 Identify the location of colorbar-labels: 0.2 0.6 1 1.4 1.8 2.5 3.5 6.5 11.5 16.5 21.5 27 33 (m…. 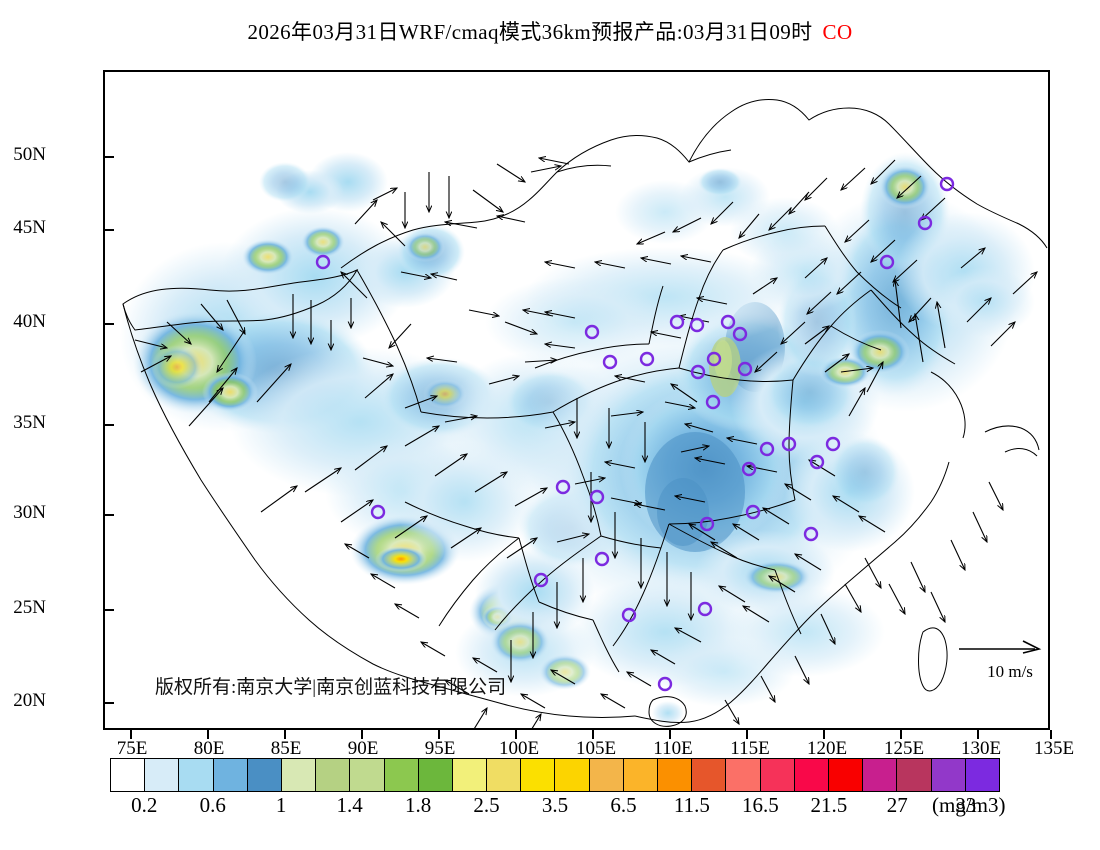
(557, 806).